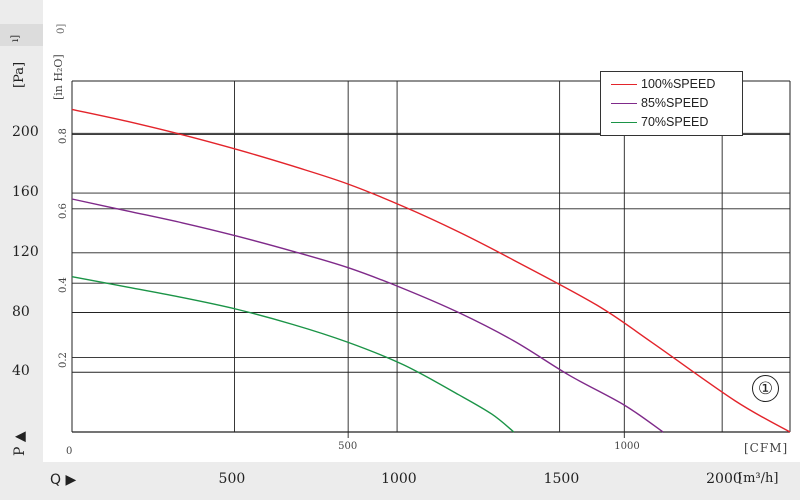 Image resolution: width=800 pixels, height=500 pixels. What do you see at coordinates (19, 74) in the screenshot?
I see `pa-unit-label: [Pa]` at bounding box center [19, 74].